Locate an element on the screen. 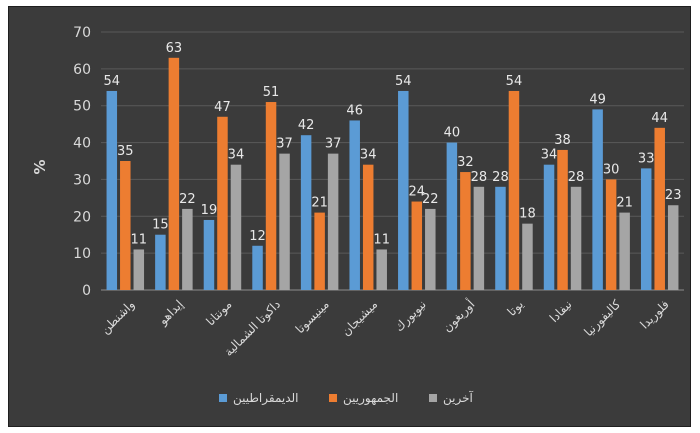 This screenshot has width=700, height=433. data-label: 32 is located at coordinates (465, 162).